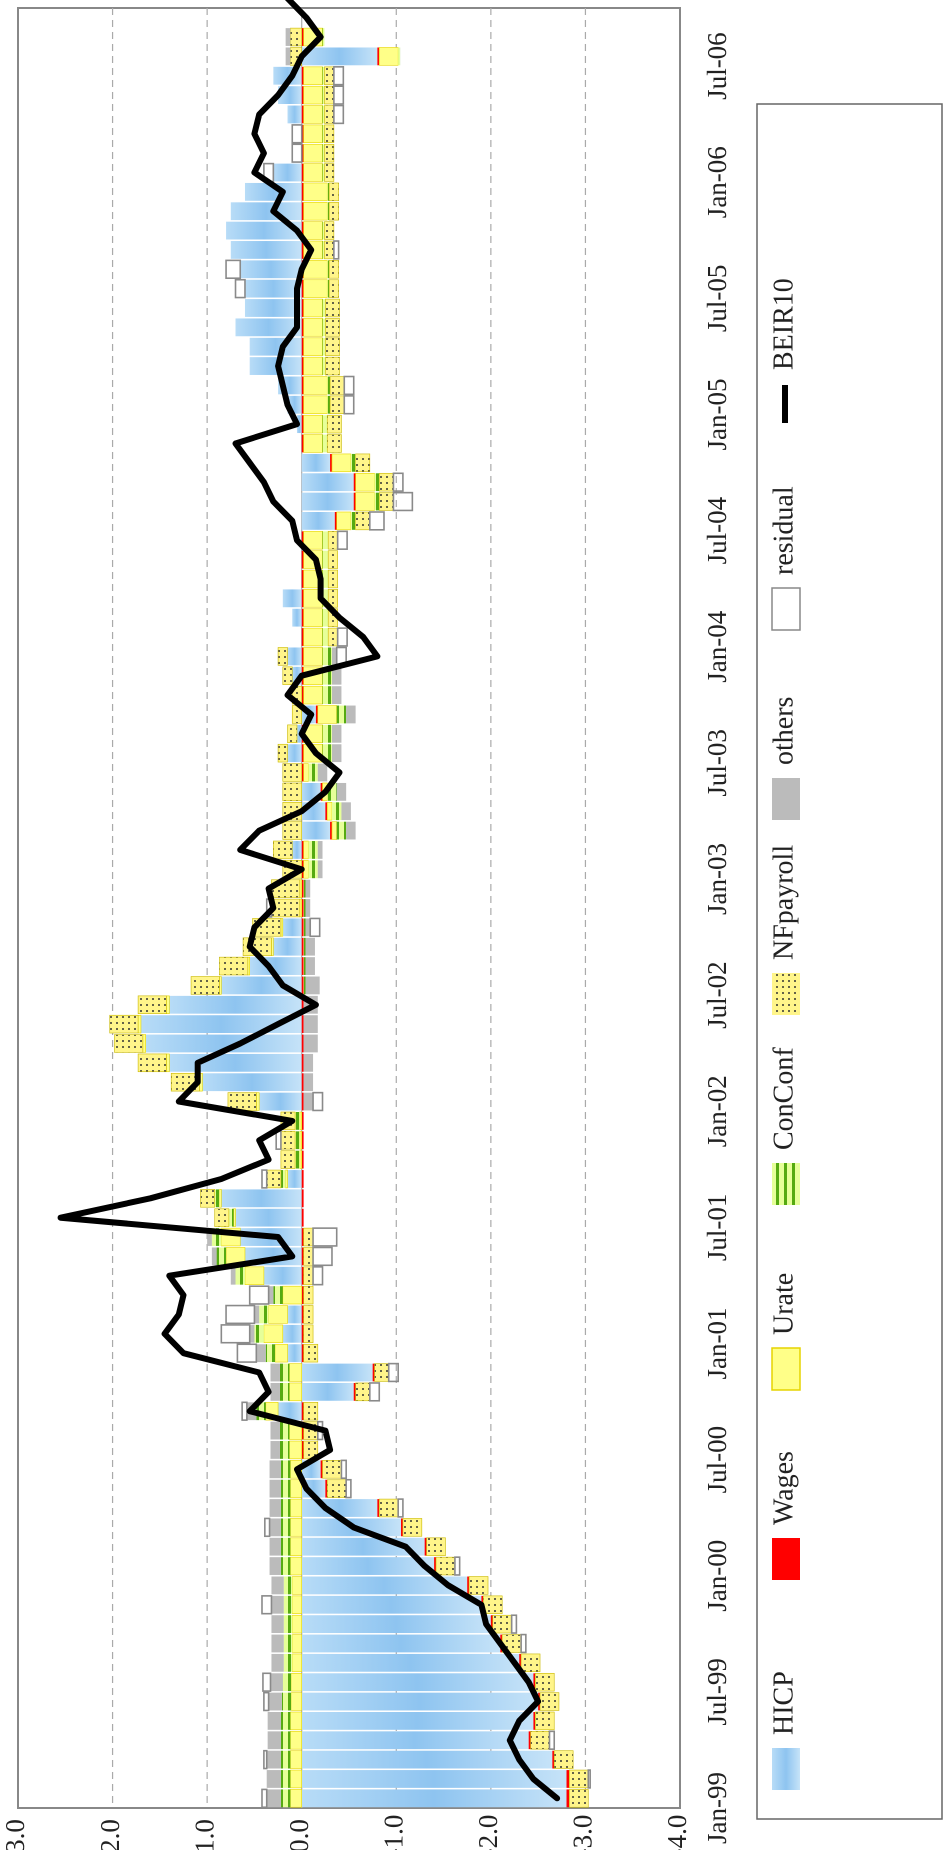  What do you see at coordinates (15, 1834) in the screenshot?
I see `y-tick-label: 3.0` at bounding box center [15, 1834].